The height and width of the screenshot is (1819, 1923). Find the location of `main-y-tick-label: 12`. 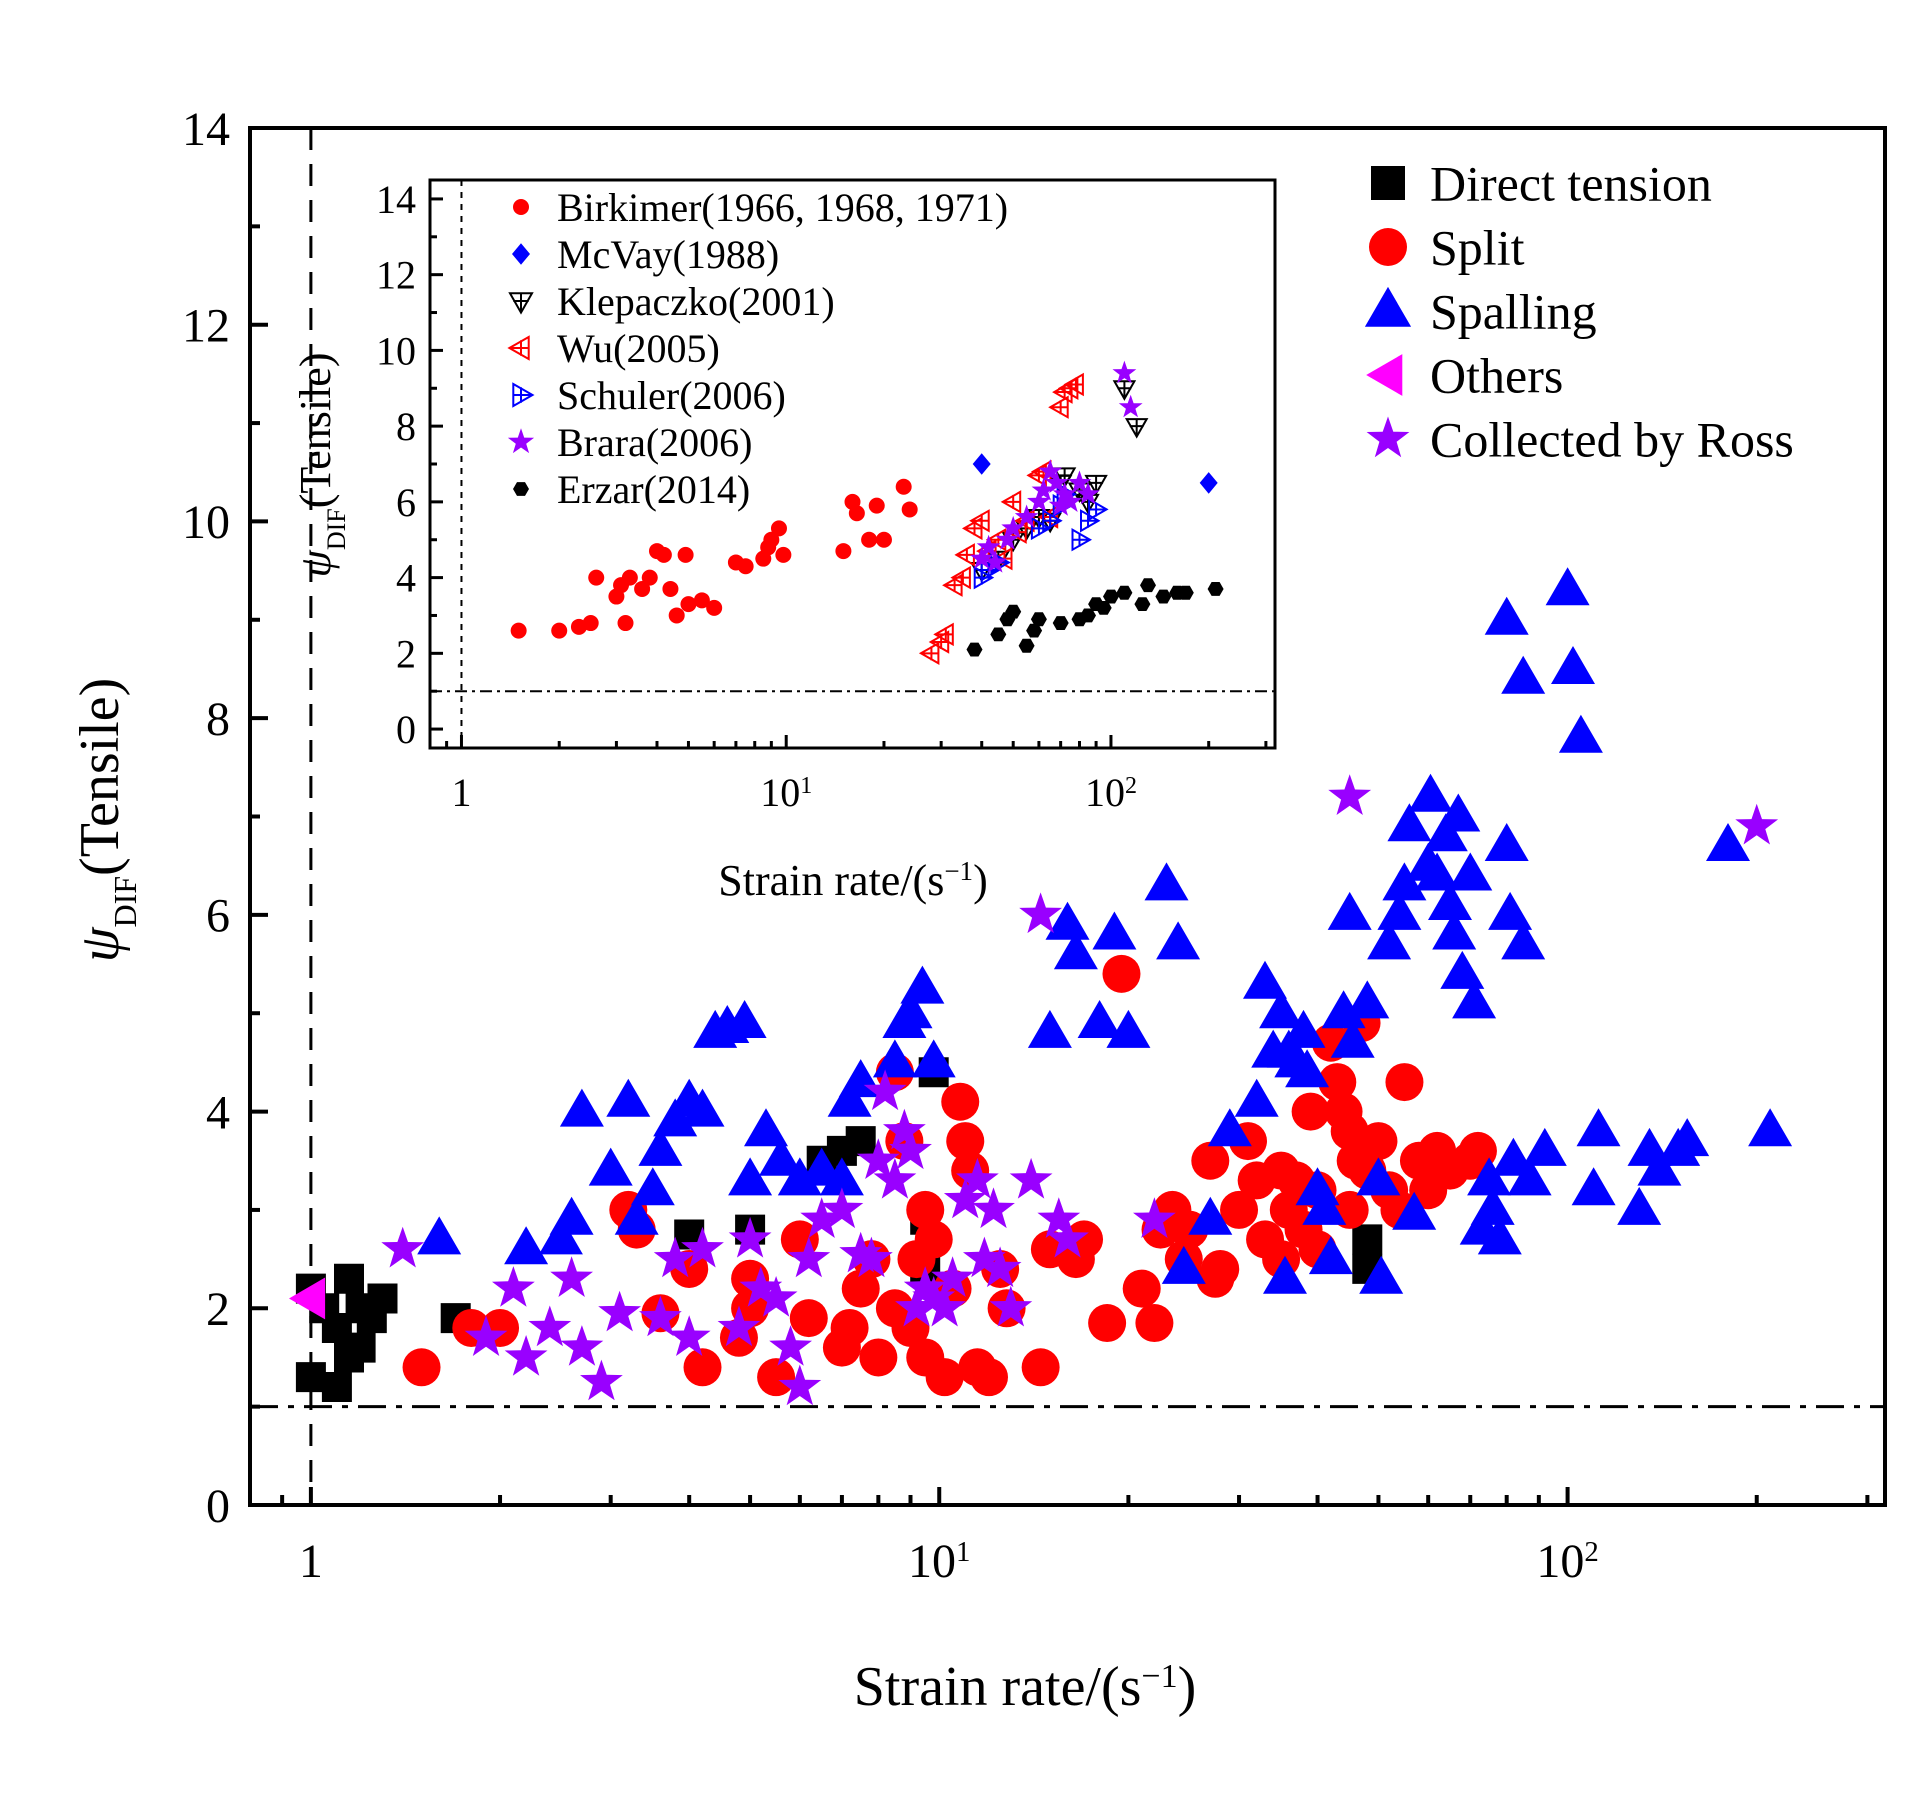

main-y-tick-label: 12 is located at coordinates (206, 326).